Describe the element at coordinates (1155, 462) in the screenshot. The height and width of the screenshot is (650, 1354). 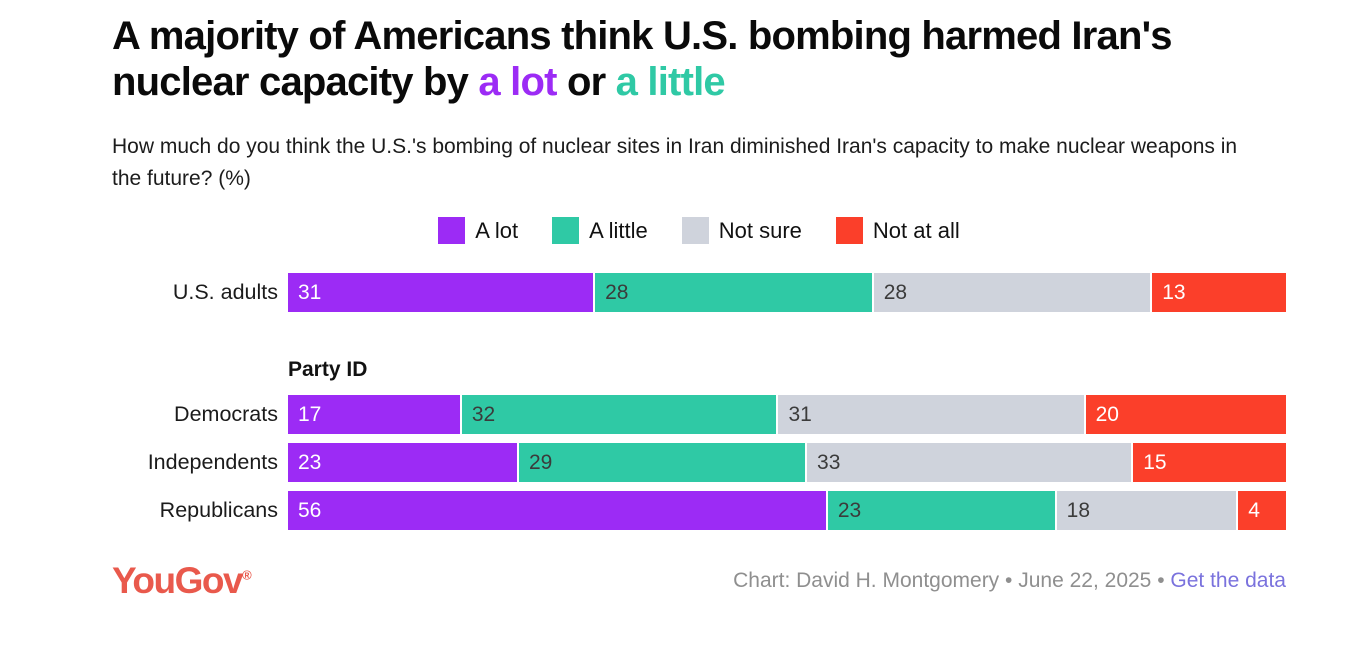
I see `bar-segment-value: 15` at that location.